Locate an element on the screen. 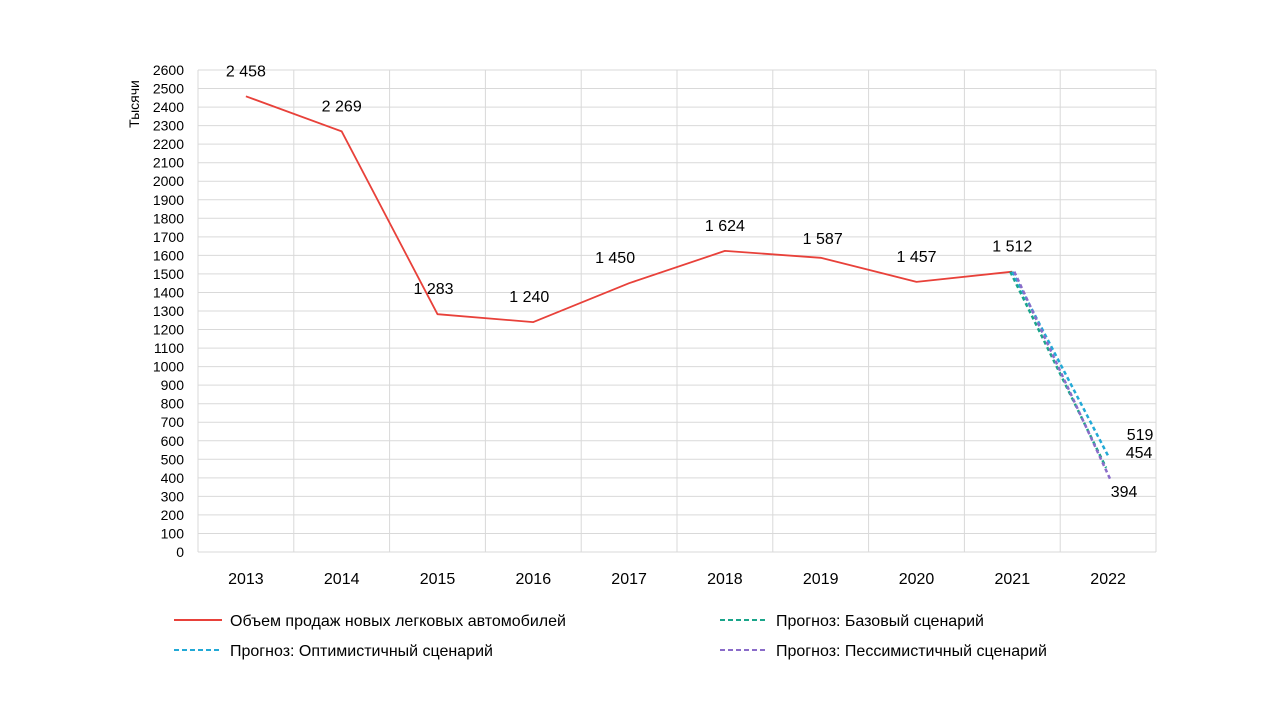 This screenshot has height=725, width=1280. y-tick-label: 1300 is located at coordinates (168, 311).